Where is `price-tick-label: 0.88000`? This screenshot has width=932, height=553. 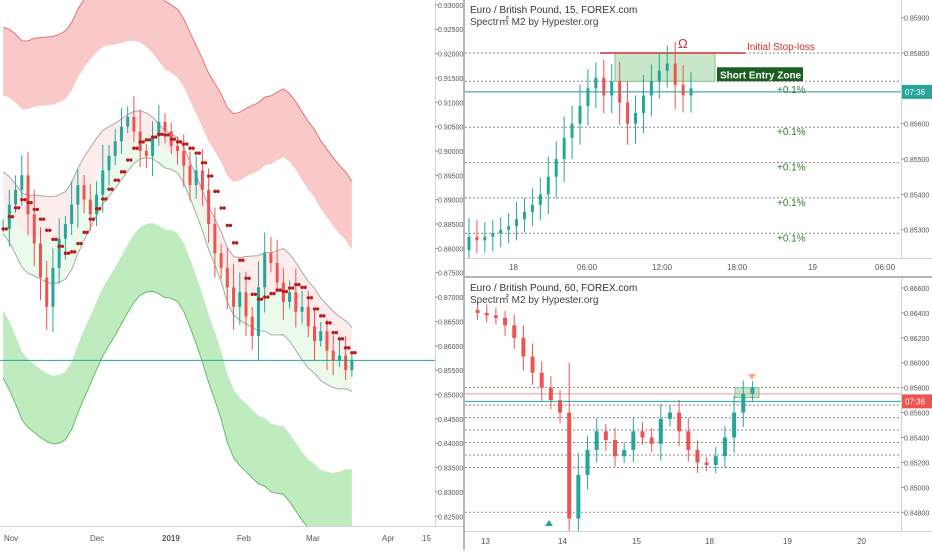
price-tick-label: 0.88000 is located at coordinates (450, 249).